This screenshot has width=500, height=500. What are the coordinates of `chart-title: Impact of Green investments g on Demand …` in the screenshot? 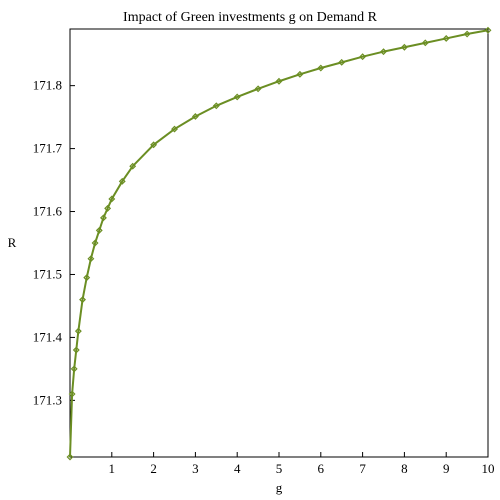 It's located at (250, 17).